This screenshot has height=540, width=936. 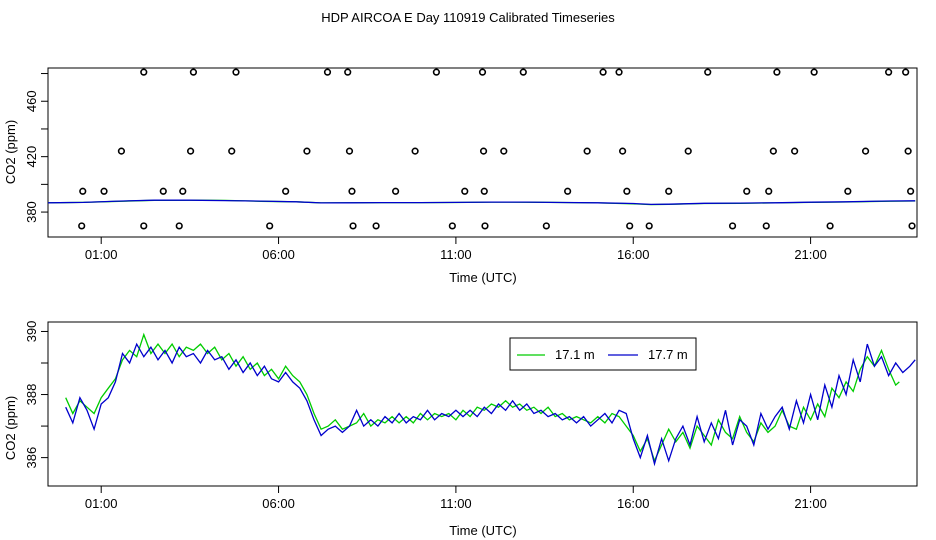 I want to click on top-x-axis-label: Time (UTC), so click(x=482, y=277).